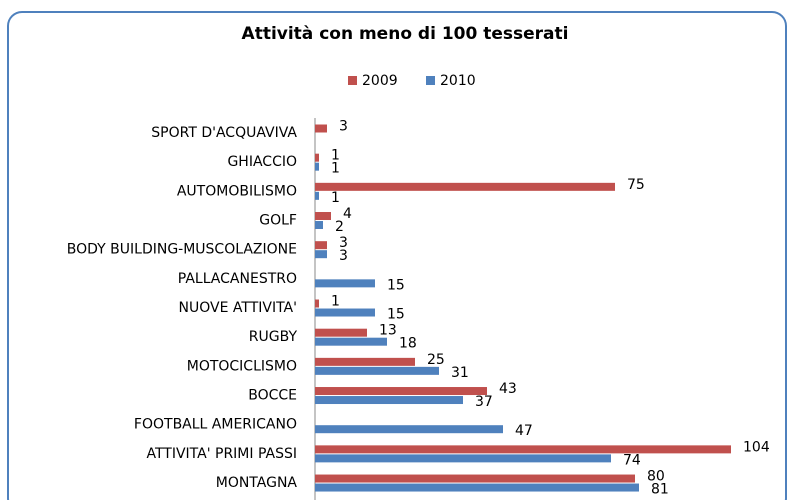  I want to click on y-tick-label: AUTOMOBILISMO, so click(237, 191).